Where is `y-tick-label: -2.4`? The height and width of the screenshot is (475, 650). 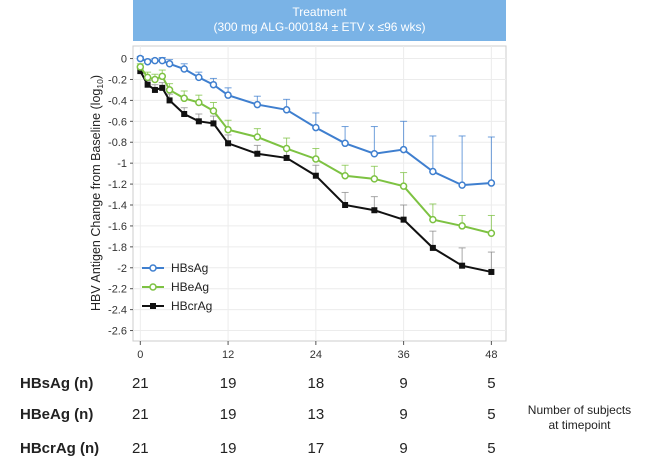
y-tick-label: -2.4 is located at coordinates (117, 311).